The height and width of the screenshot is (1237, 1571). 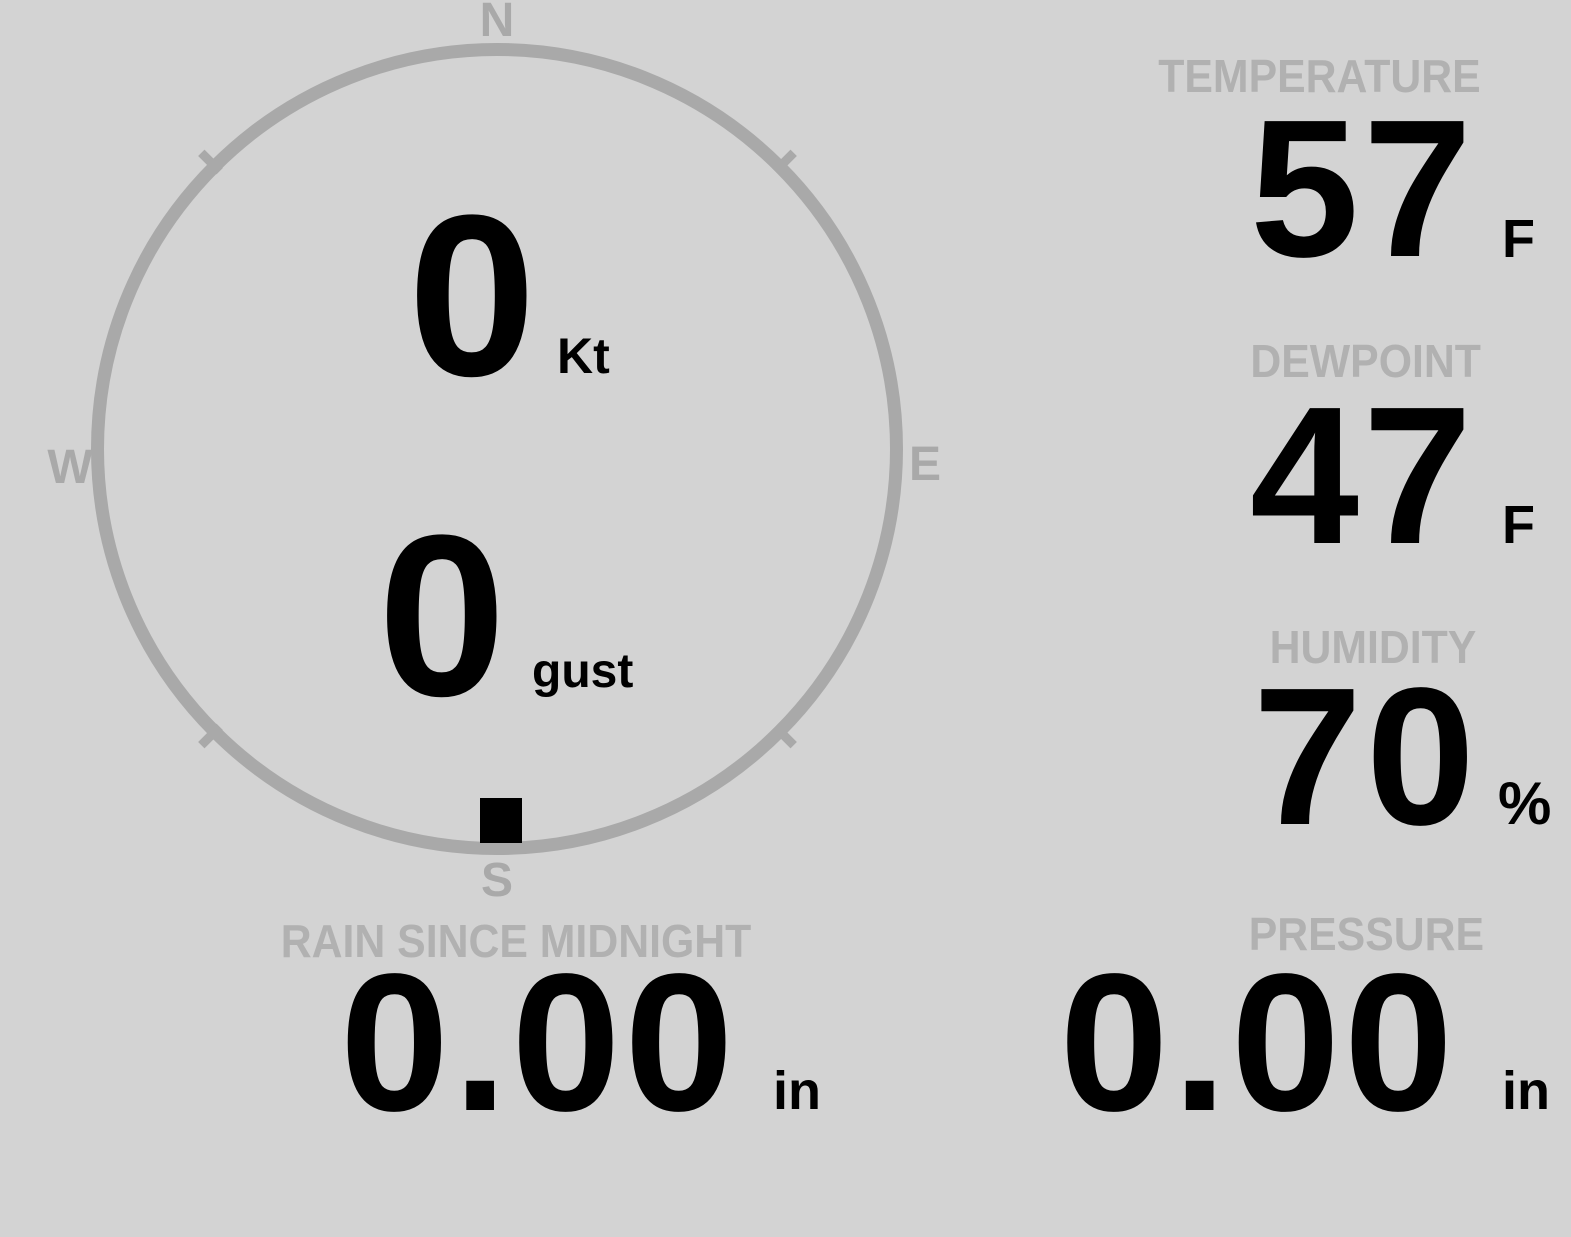 What do you see at coordinates (1518, 525) in the screenshot?
I see `dewpoint-unit: F` at bounding box center [1518, 525].